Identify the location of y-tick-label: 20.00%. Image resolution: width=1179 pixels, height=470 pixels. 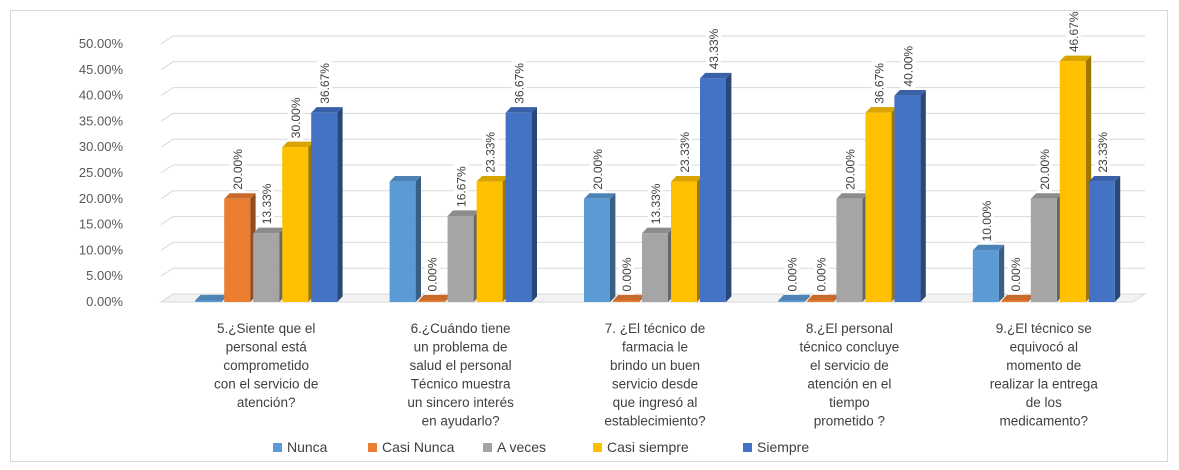
(101, 198).